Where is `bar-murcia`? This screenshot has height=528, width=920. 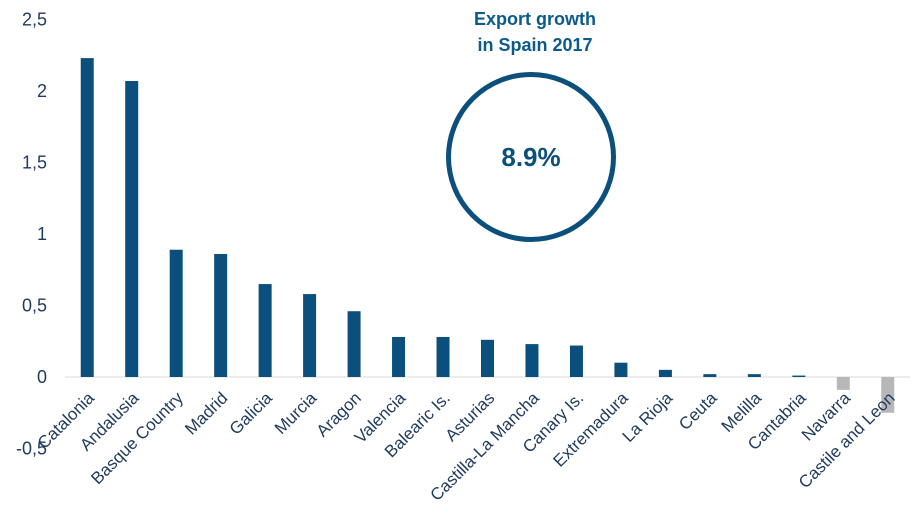 bar-murcia is located at coordinates (310, 335).